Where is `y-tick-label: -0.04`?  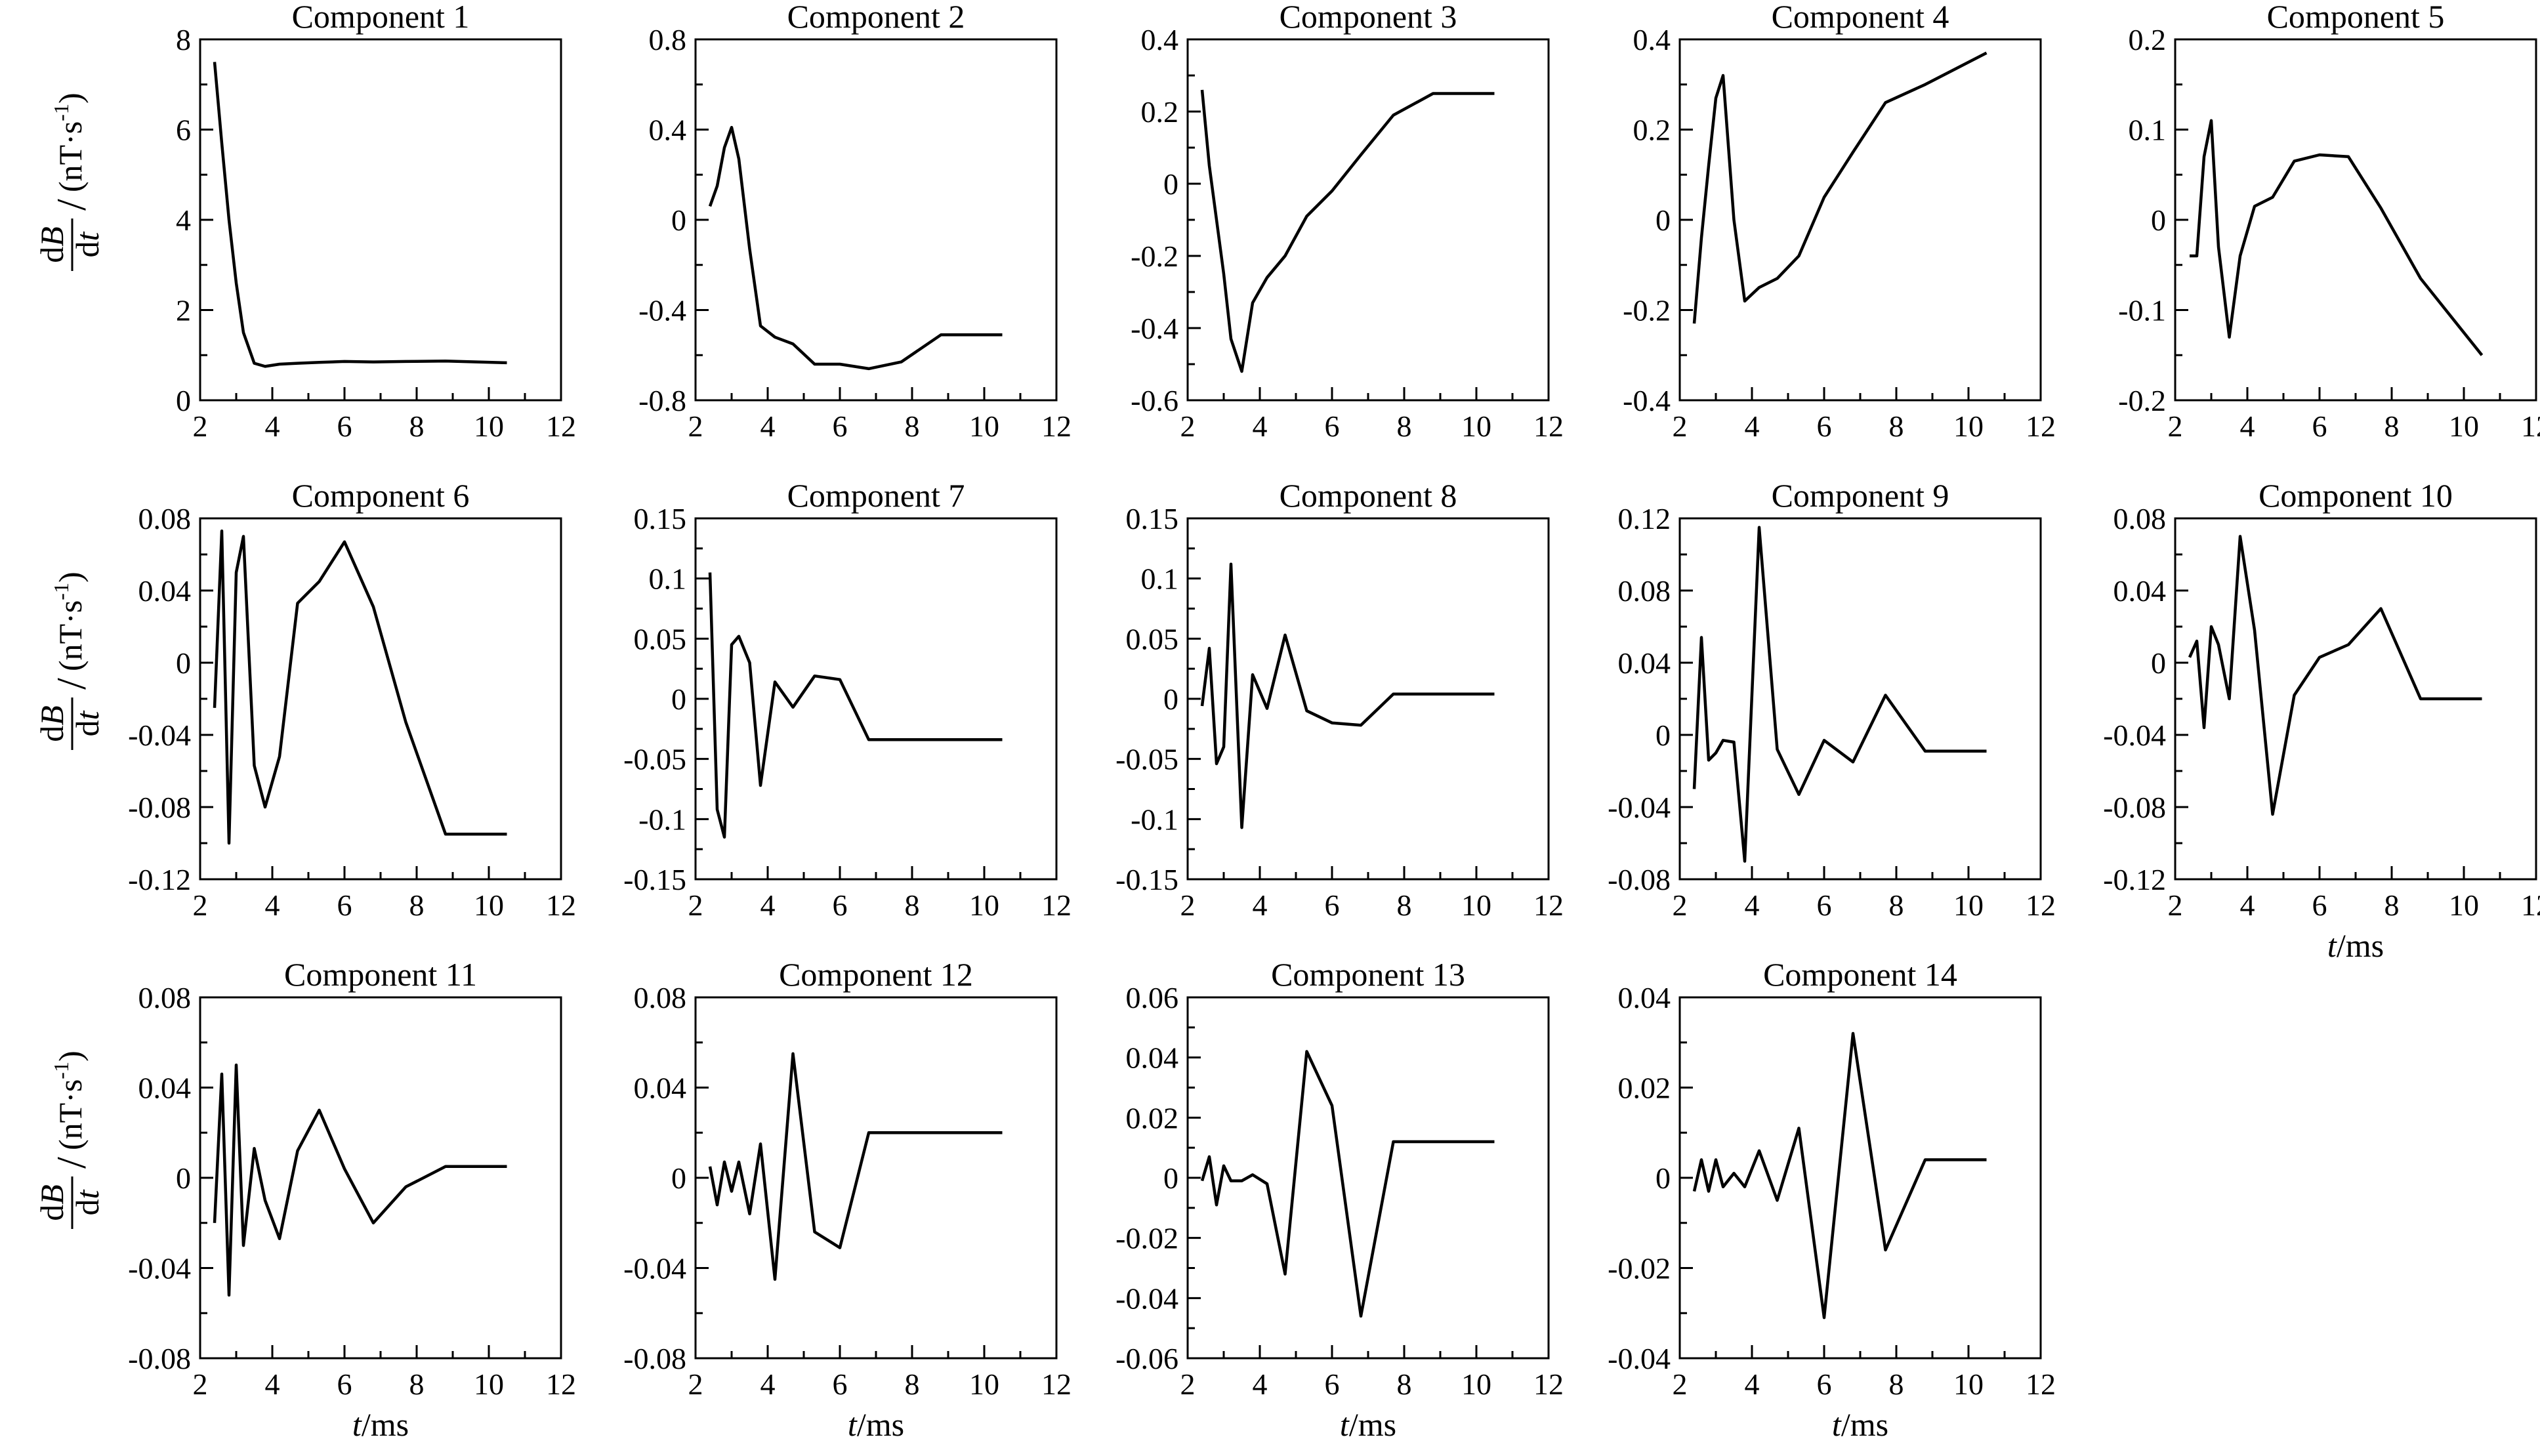 y-tick-label: -0.04 is located at coordinates (159, 735).